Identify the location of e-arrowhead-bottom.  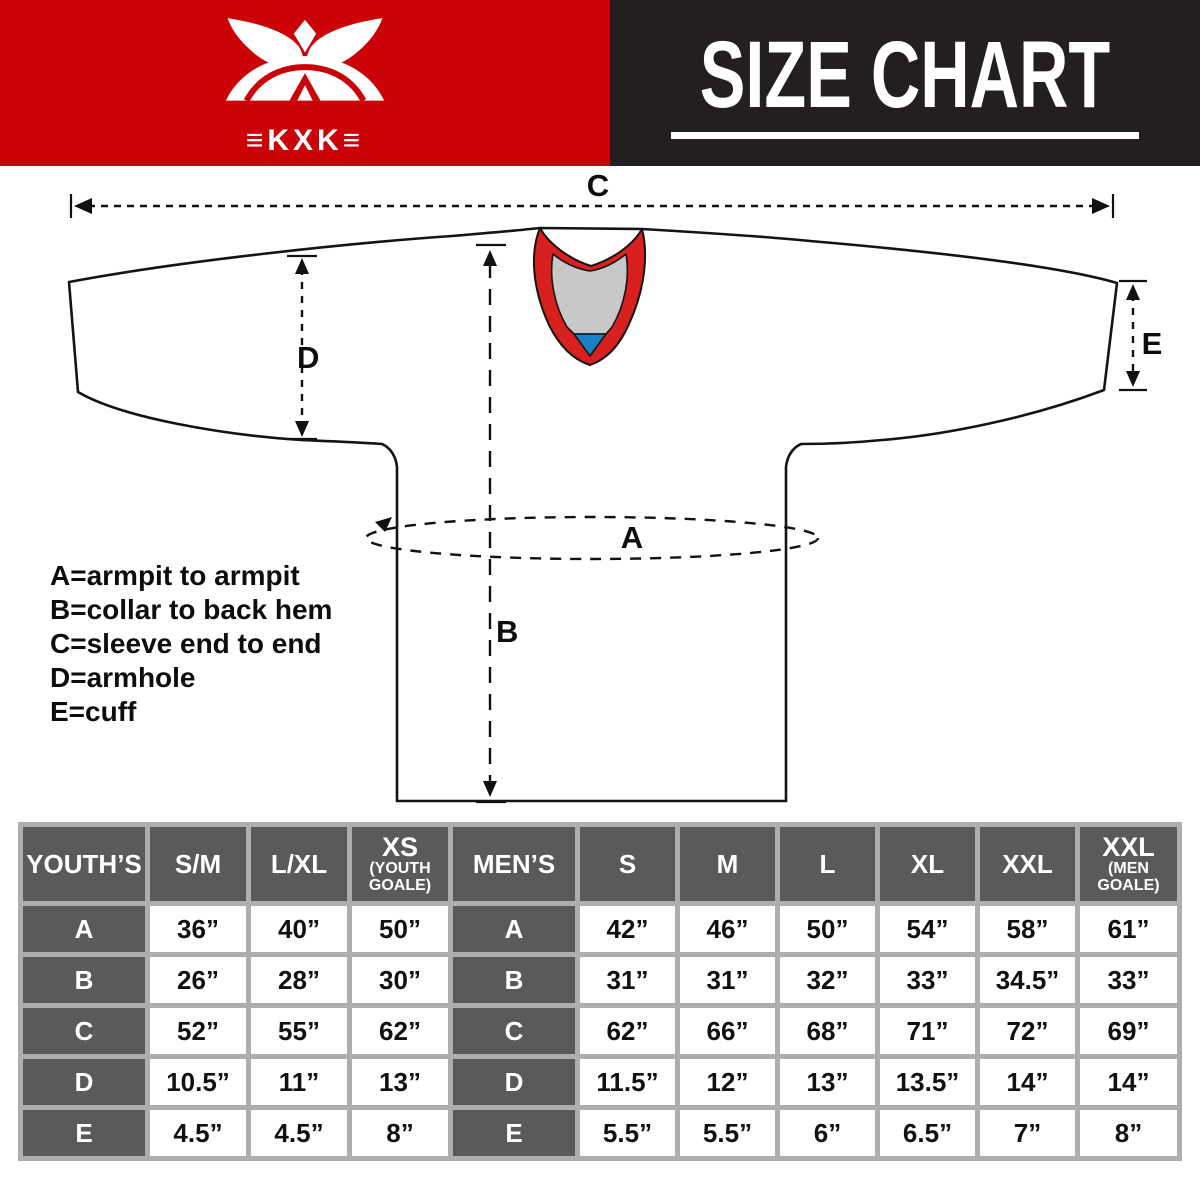
(1133, 379).